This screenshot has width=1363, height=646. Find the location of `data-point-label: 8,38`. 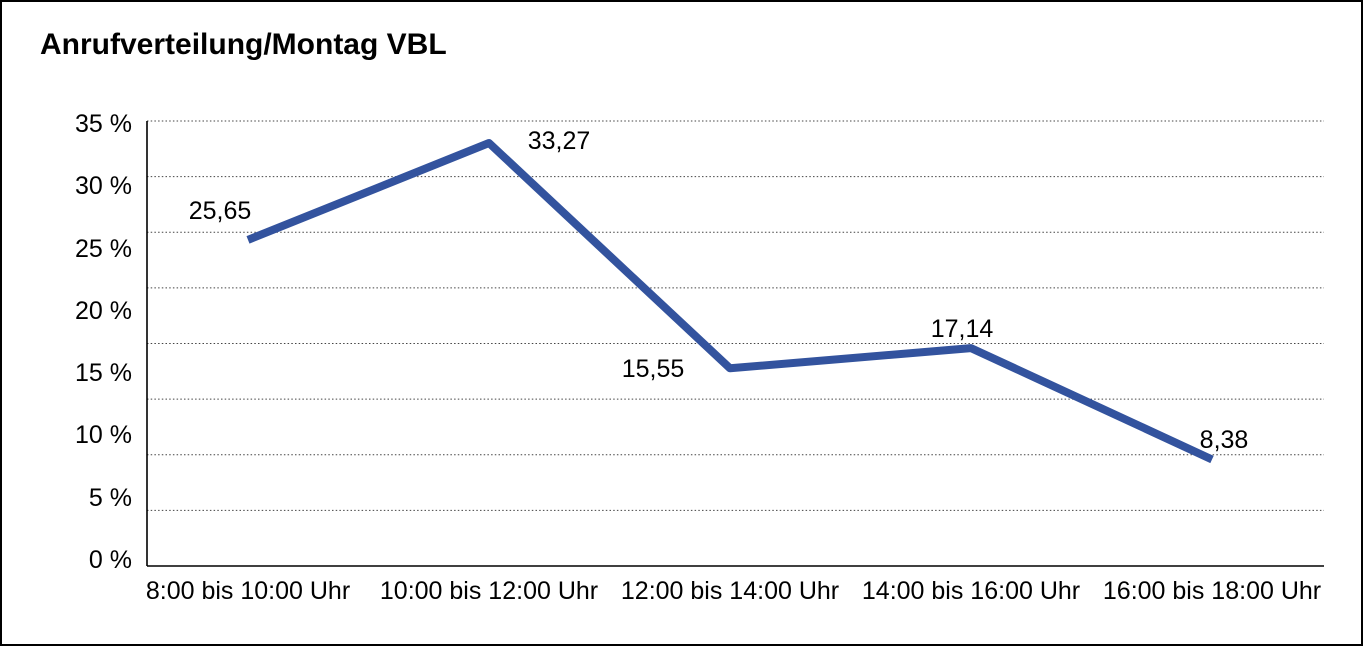

data-point-label: 8,38 is located at coordinates (1224, 440).